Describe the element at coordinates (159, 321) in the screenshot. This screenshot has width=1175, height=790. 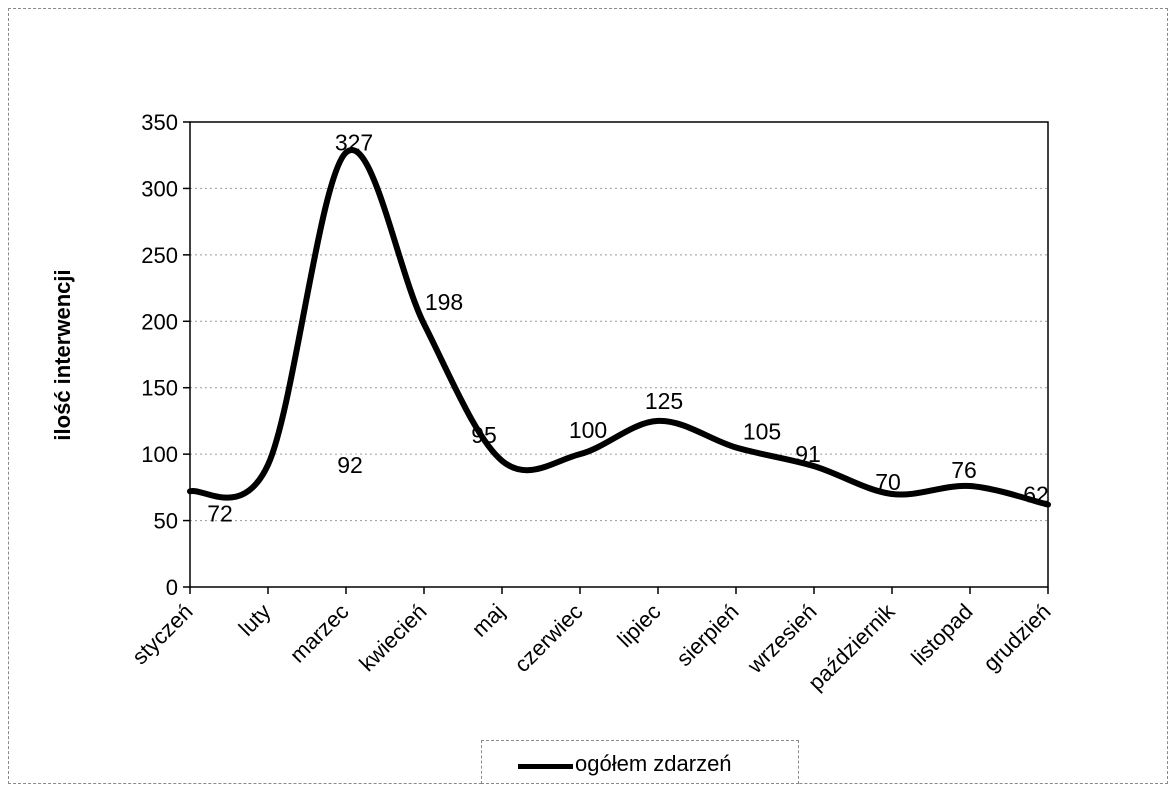
I see `y-tick-label: 200` at that location.